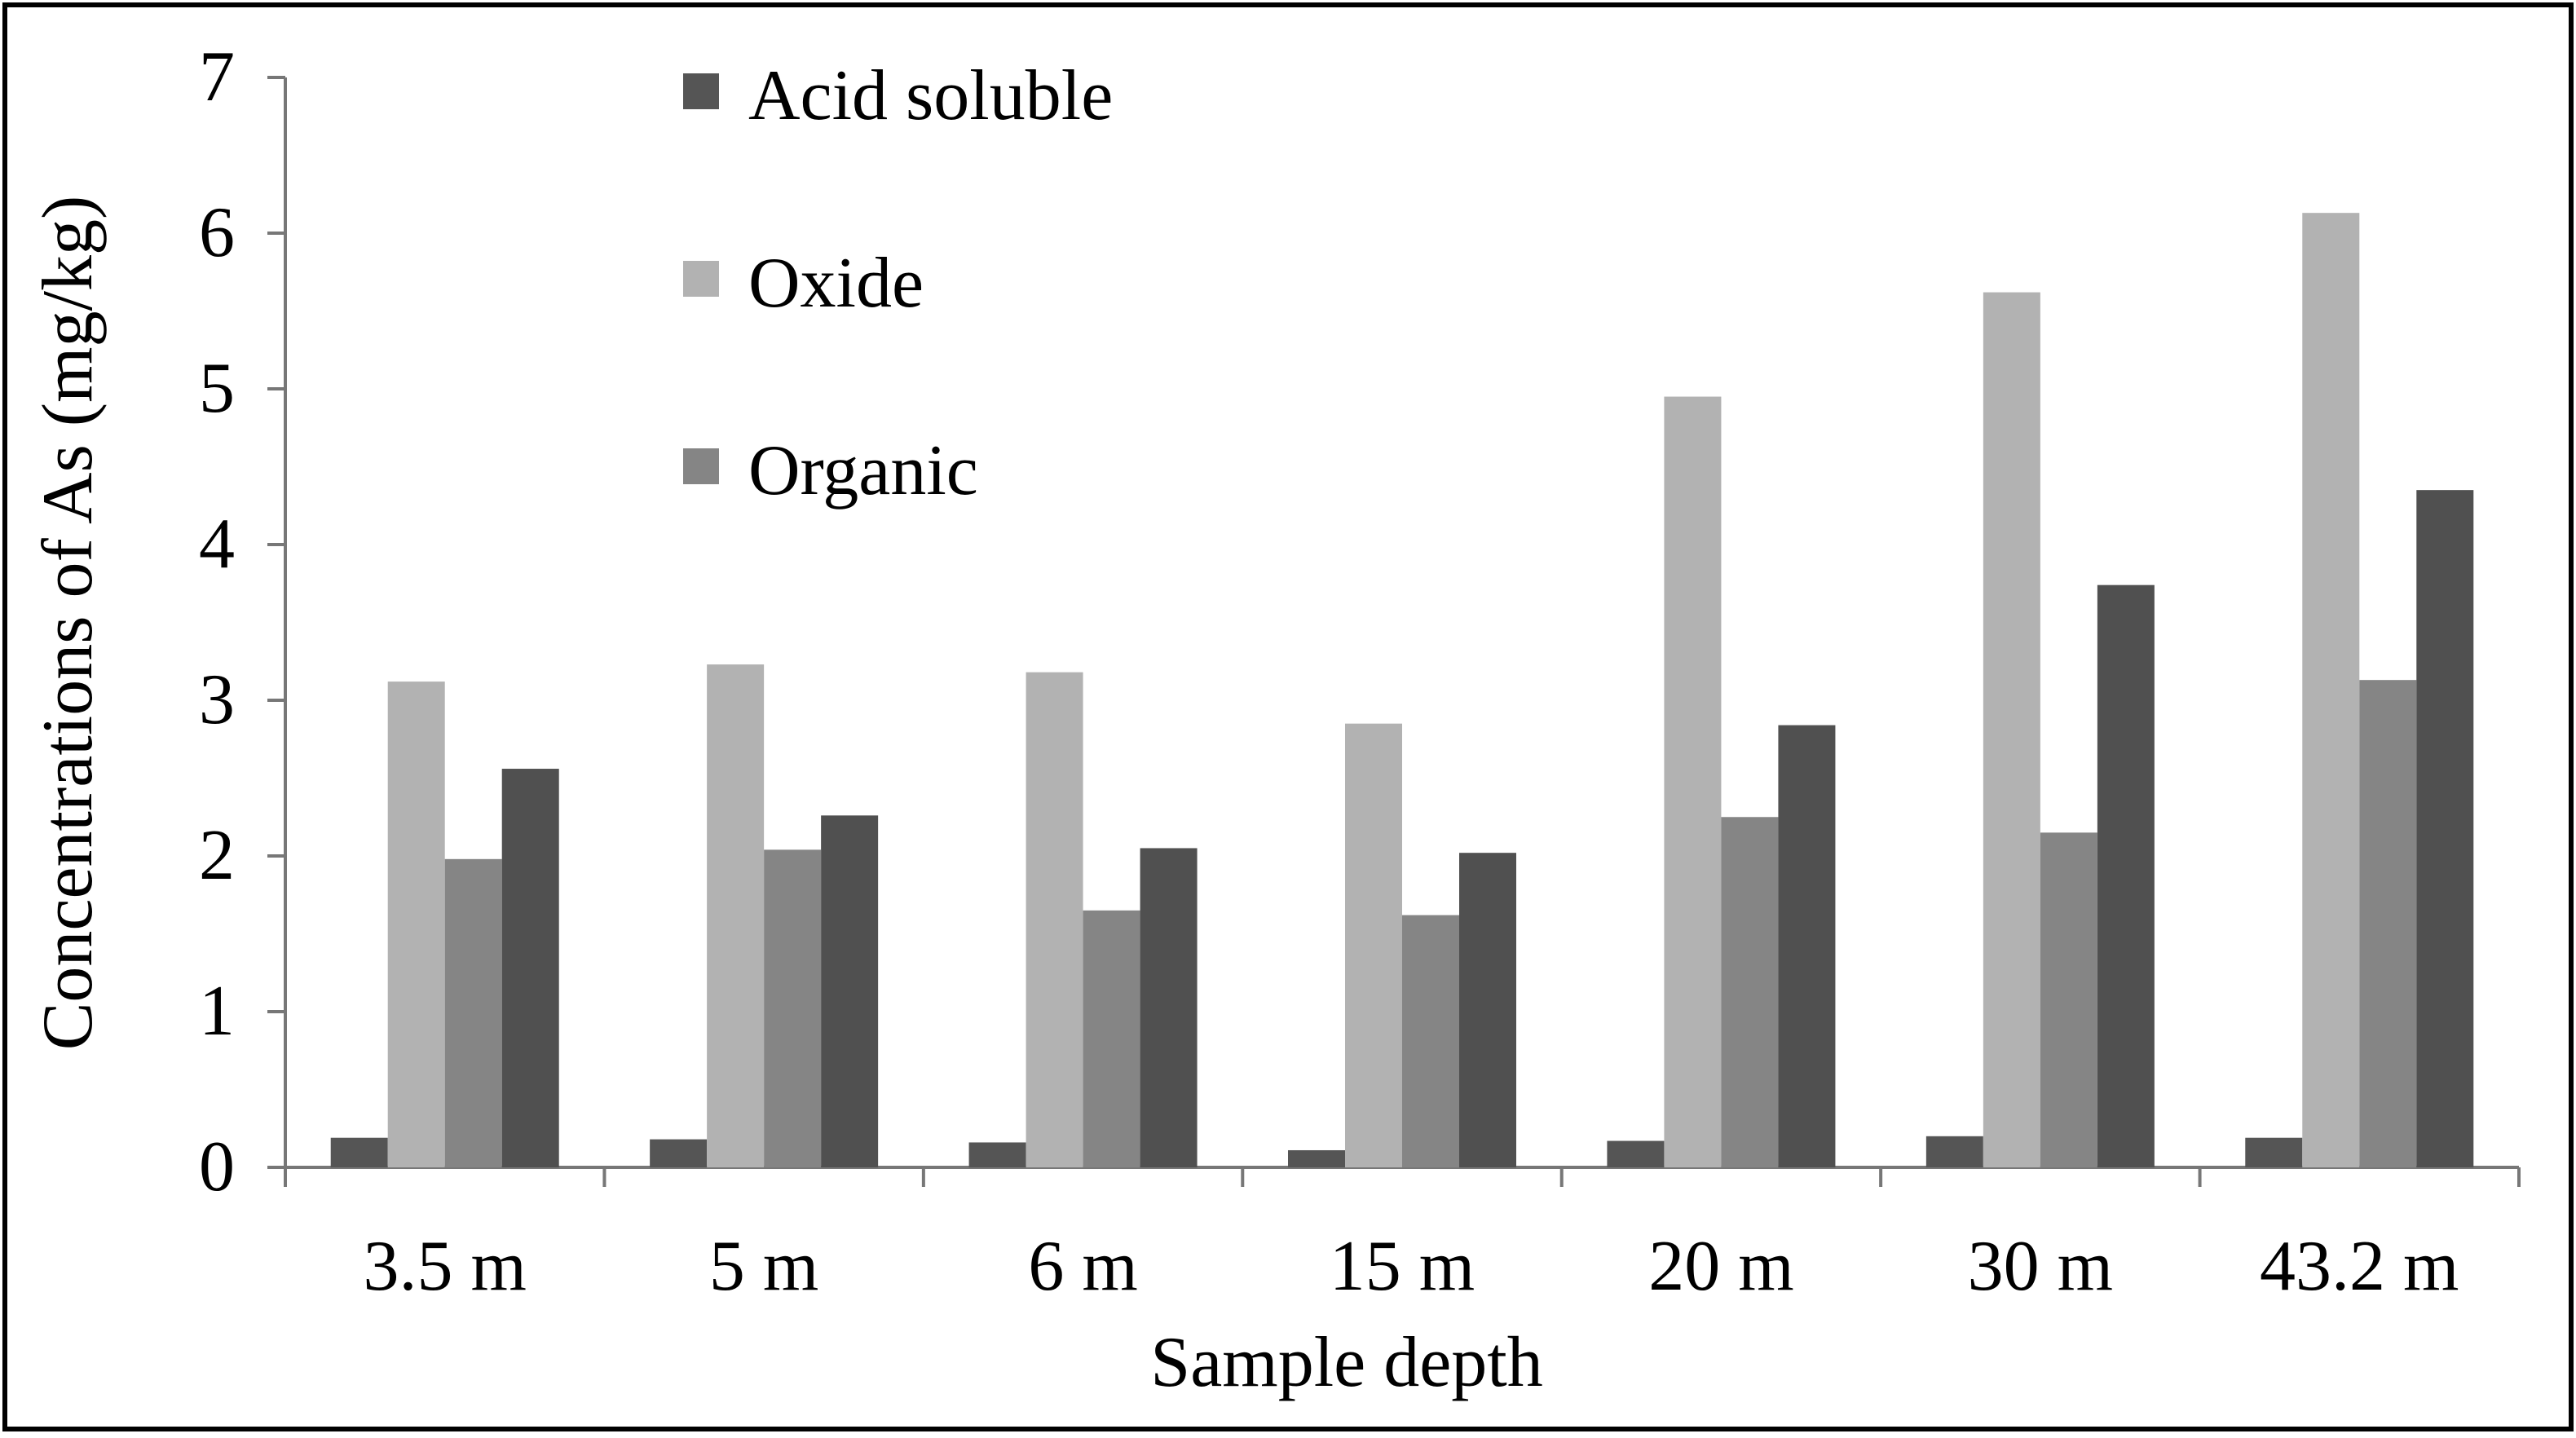  Describe the element at coordinates (1346, 1363) in the screenshot. I see `x-axis-label: Sample depth` at that location.